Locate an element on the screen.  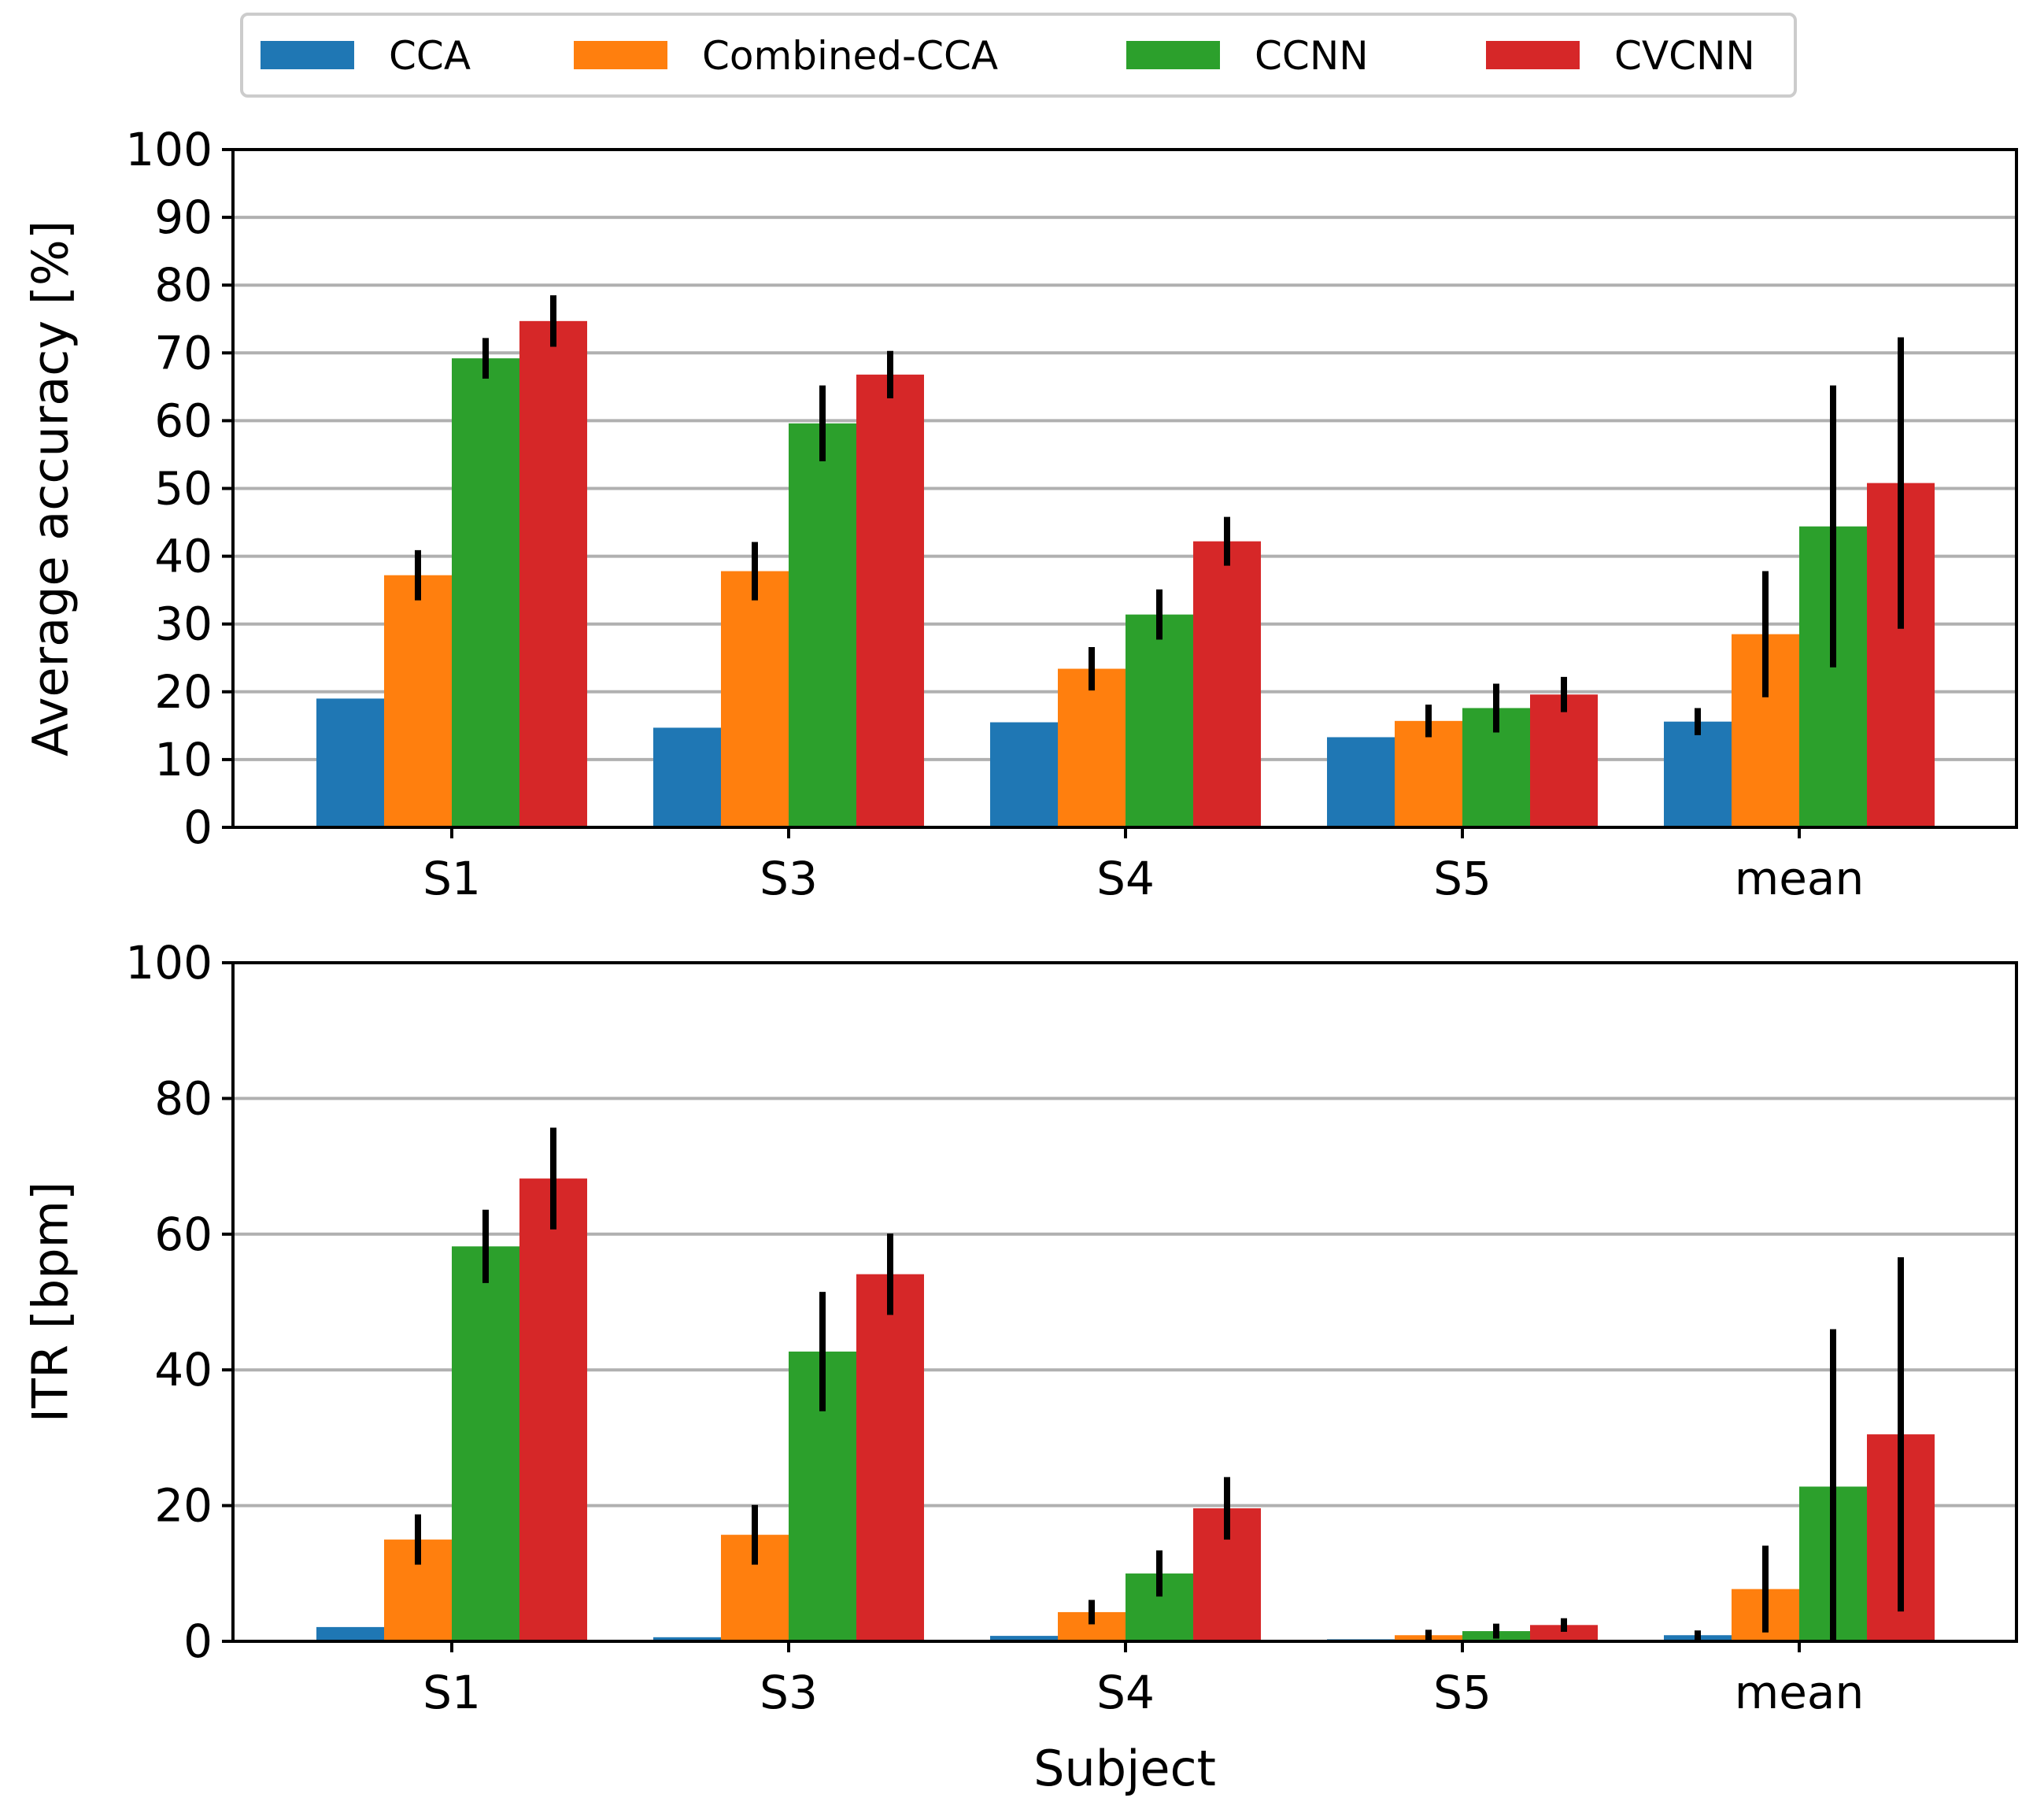
y-tick-label: 10 is located at coordinates (184, 759).